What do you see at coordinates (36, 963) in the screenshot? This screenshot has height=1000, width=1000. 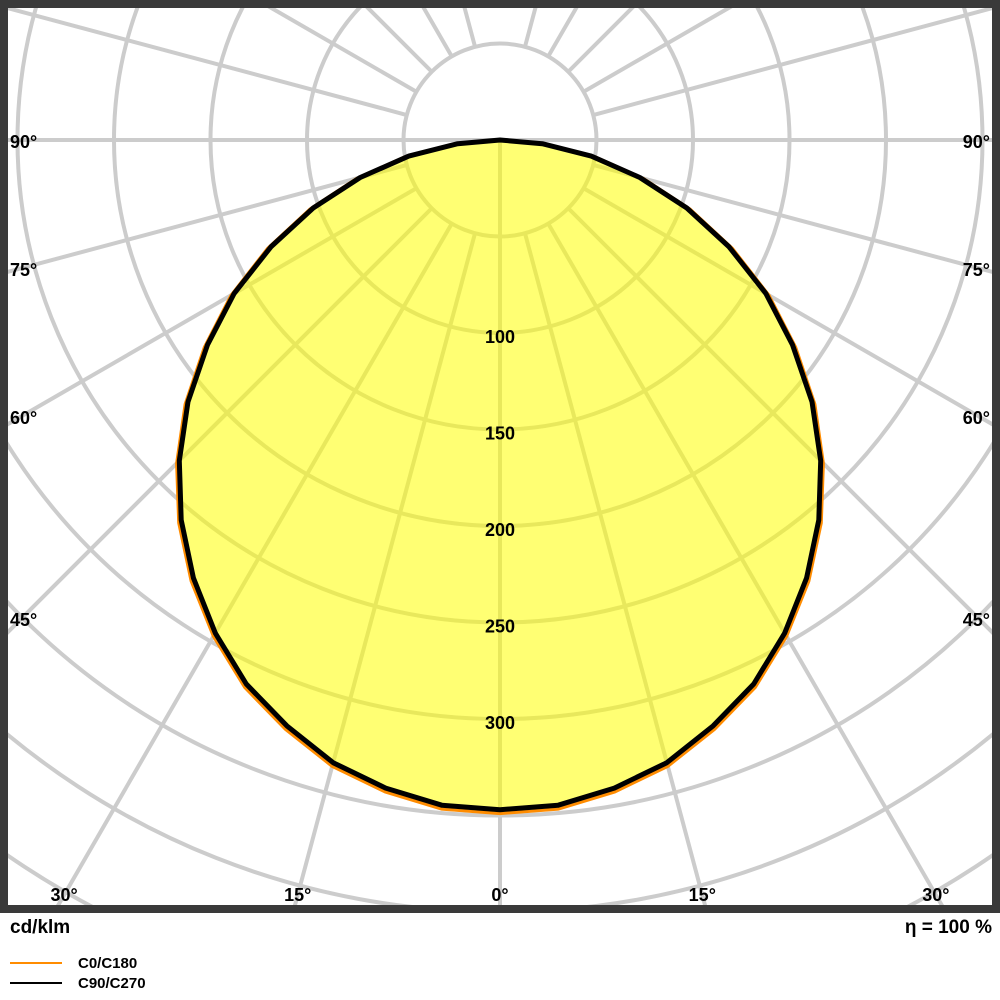 I see `legend-line-c0-c180-swatch` at bounding box center [36, 963].